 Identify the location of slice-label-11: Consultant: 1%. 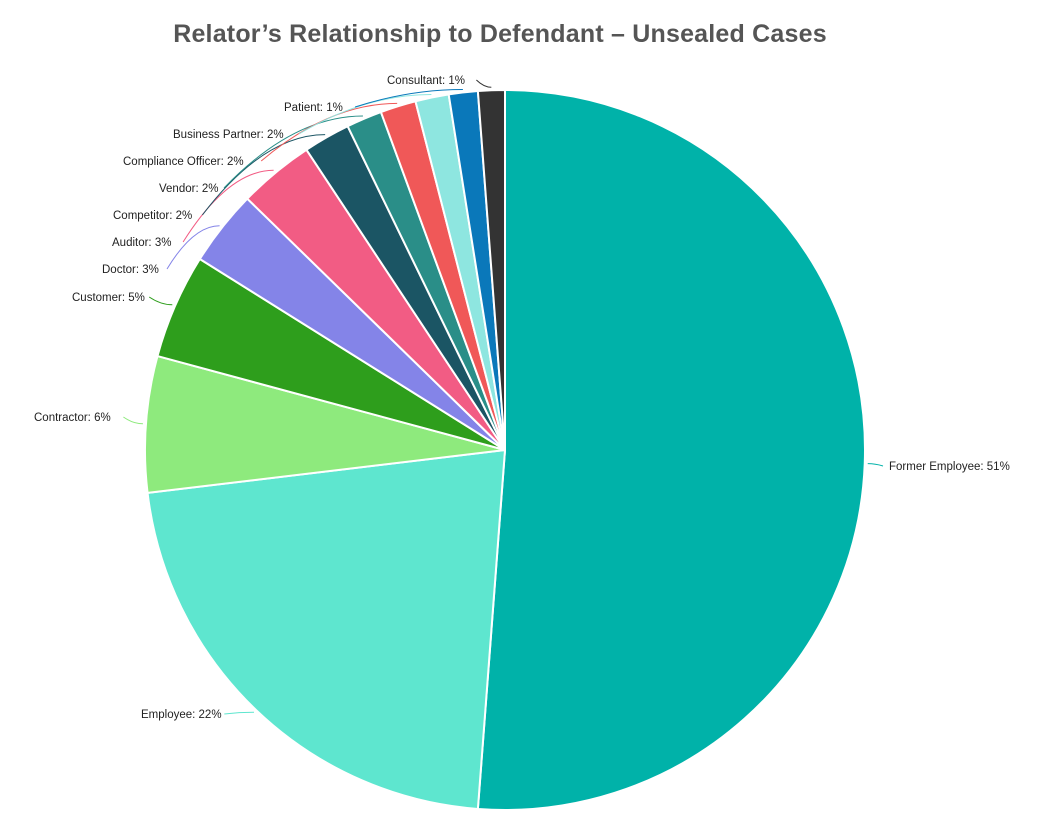
(426, 81).